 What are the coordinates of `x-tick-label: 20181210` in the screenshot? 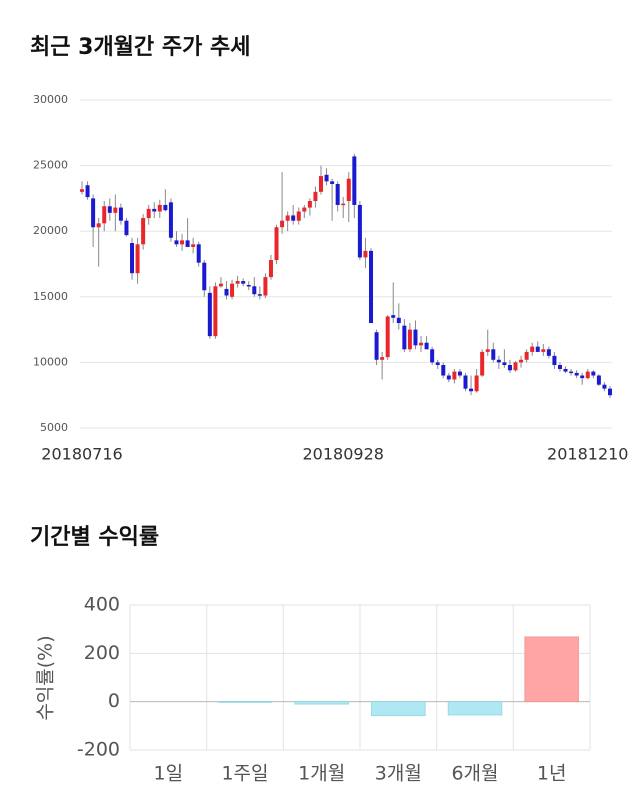 It's located at (587, 454).